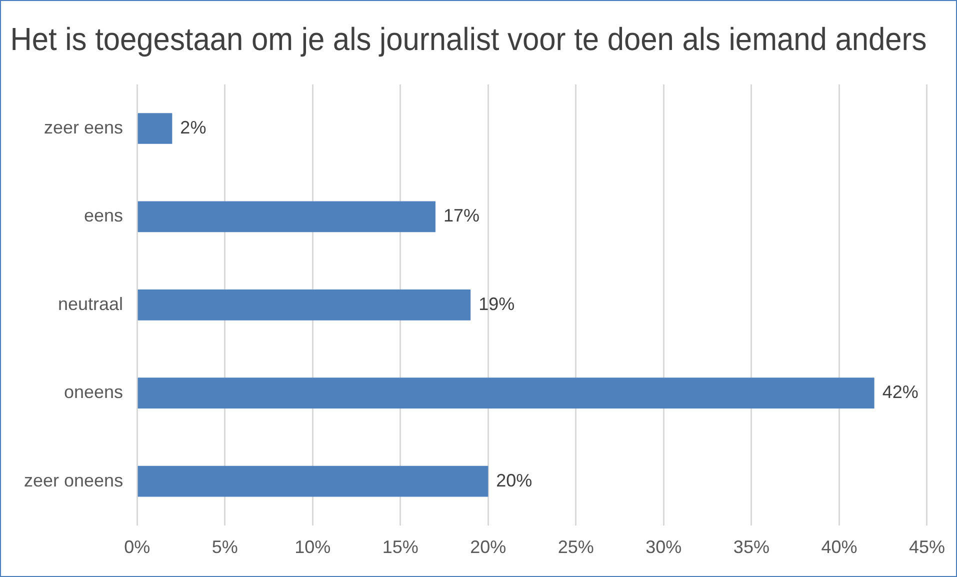 Image resolution: width=957 pixels, height=577 pixels. I want to click on data-label: 42%, so click(900, 392).